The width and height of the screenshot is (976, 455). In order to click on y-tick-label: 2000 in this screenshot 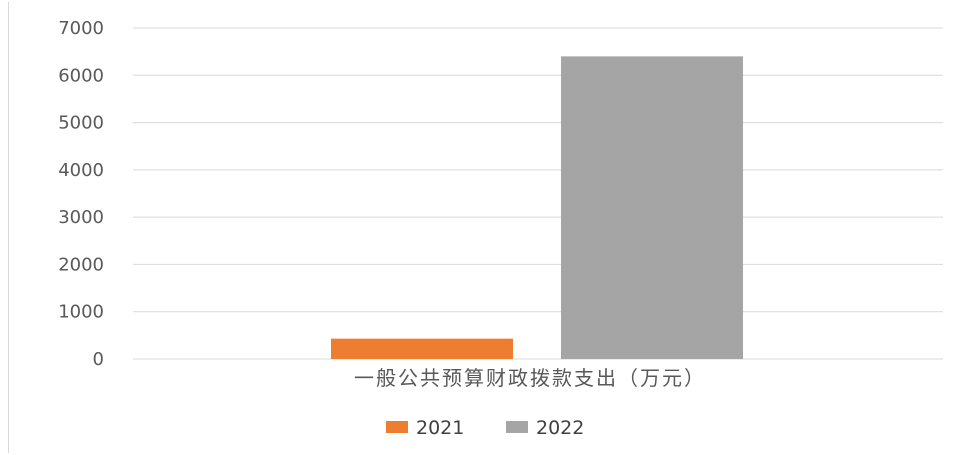, I will do `click(81, 264)`.